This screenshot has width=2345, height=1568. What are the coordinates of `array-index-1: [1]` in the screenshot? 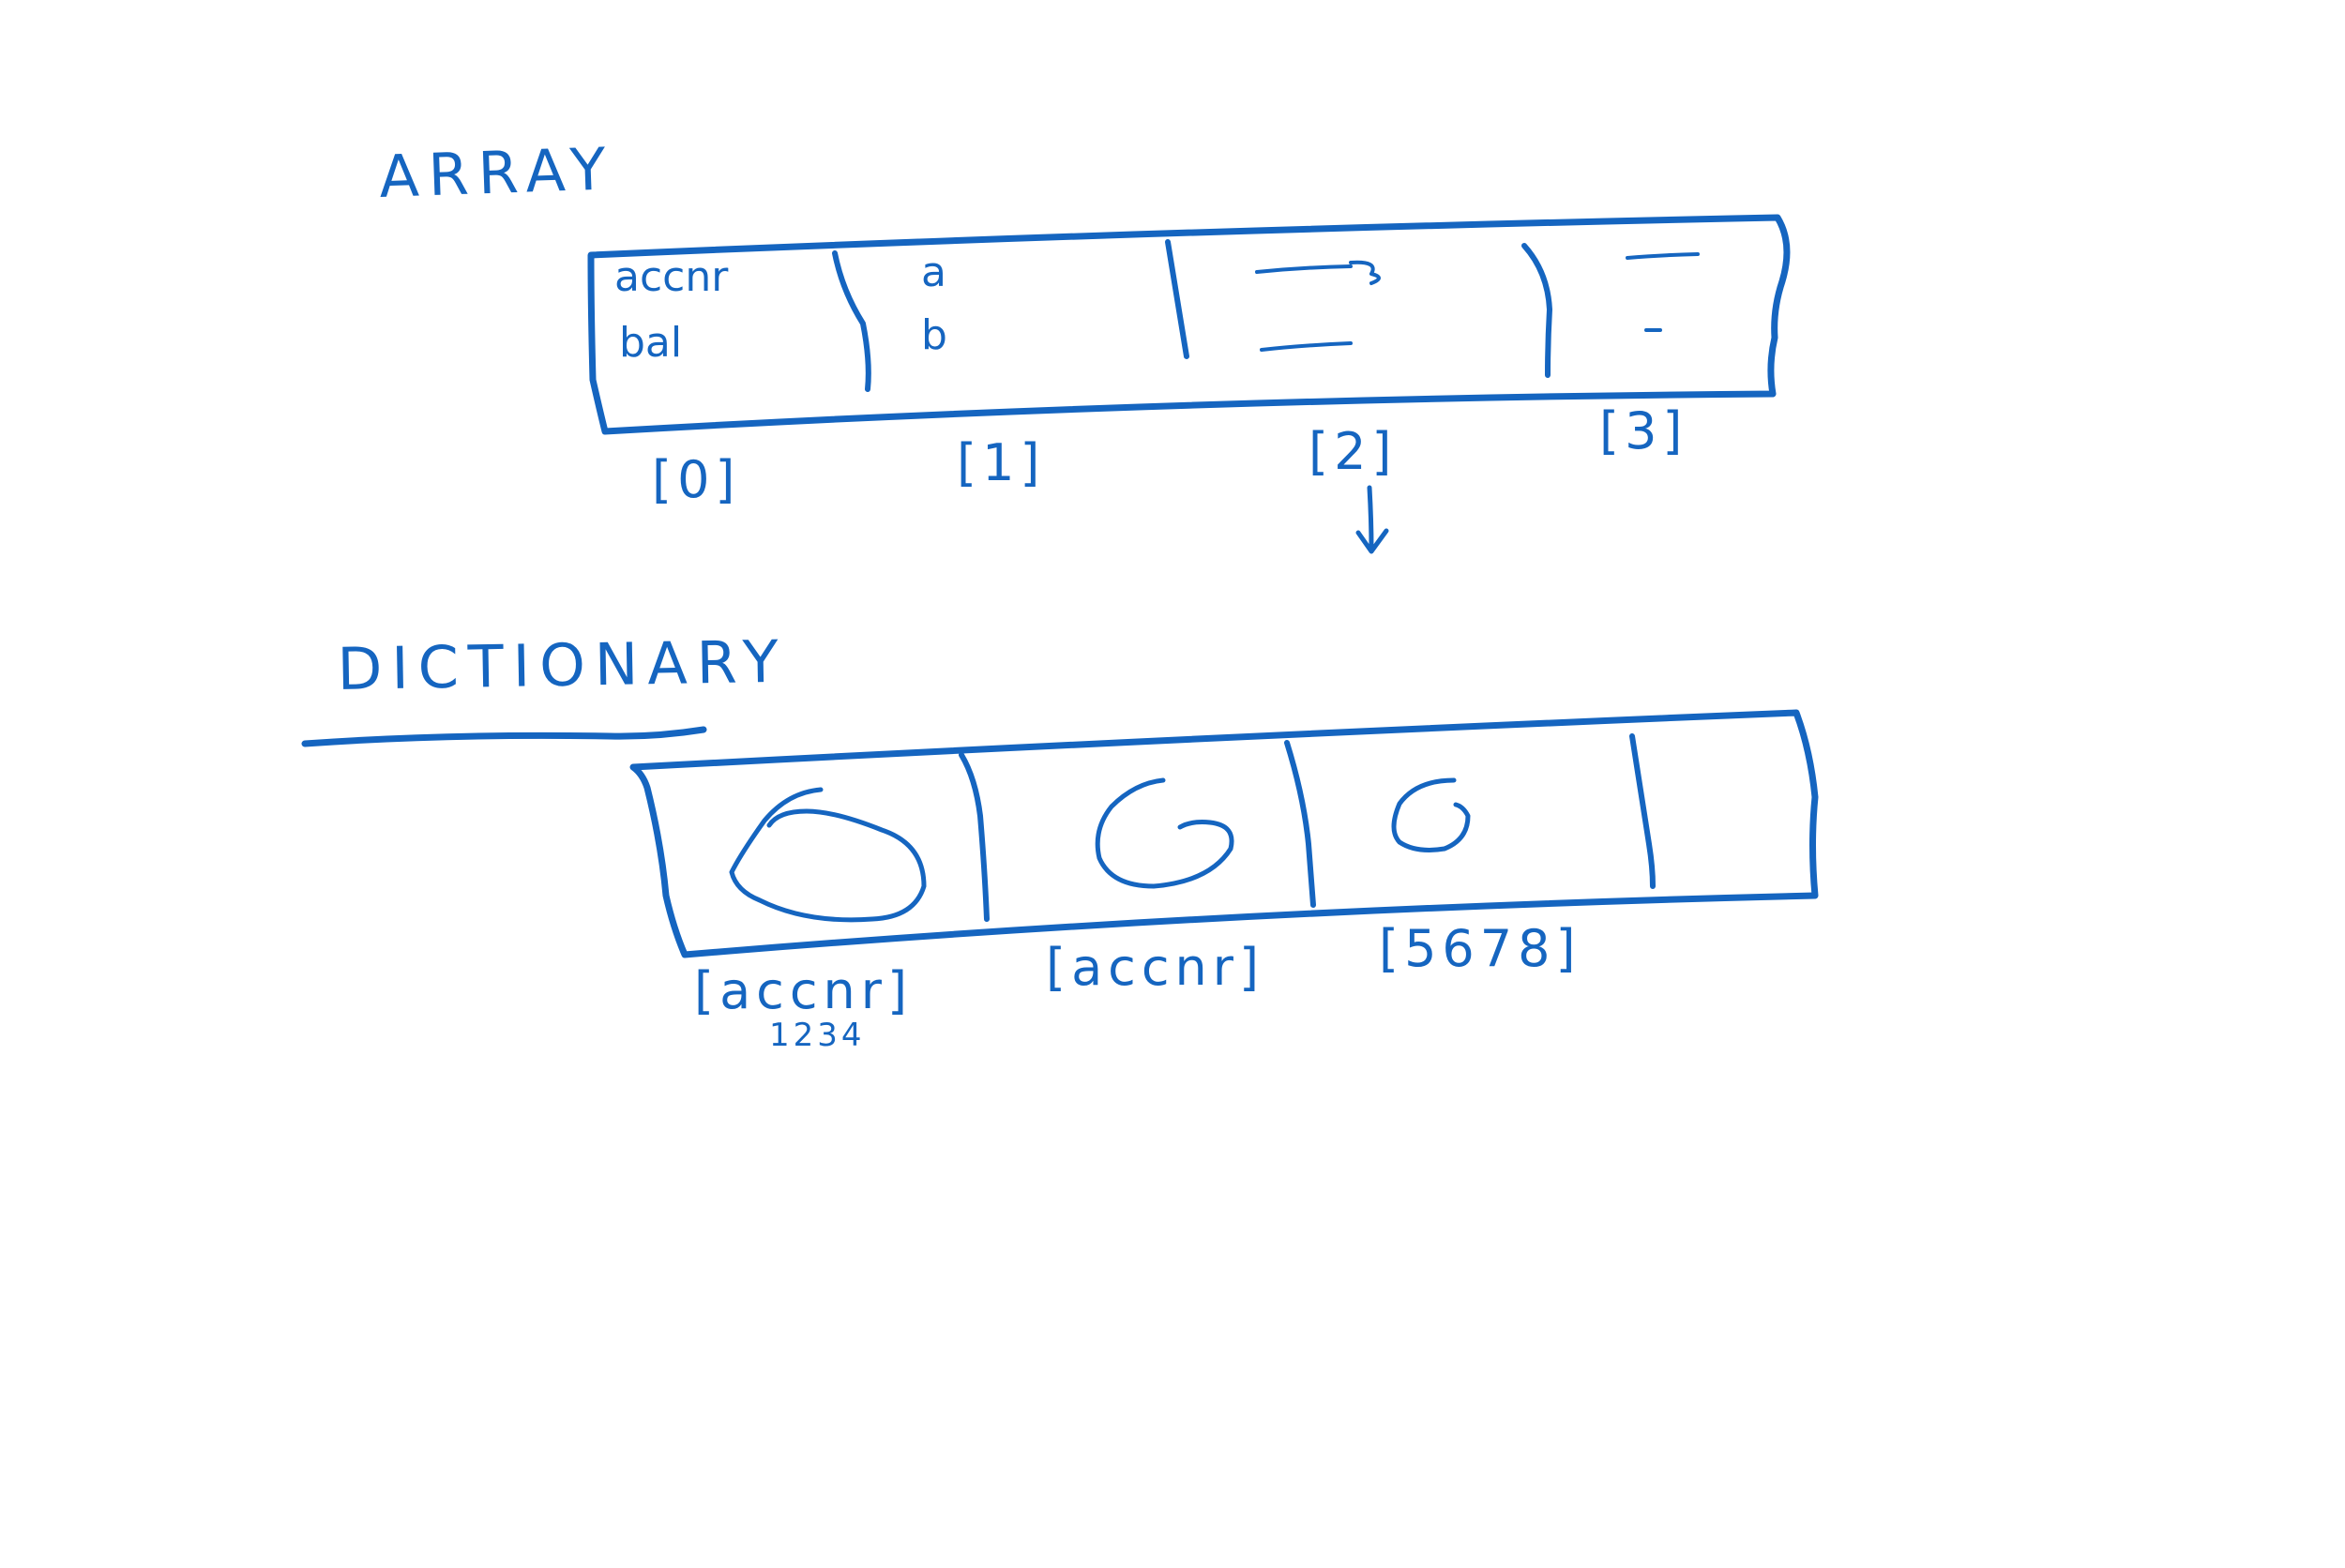 It's located at (1001, 462).